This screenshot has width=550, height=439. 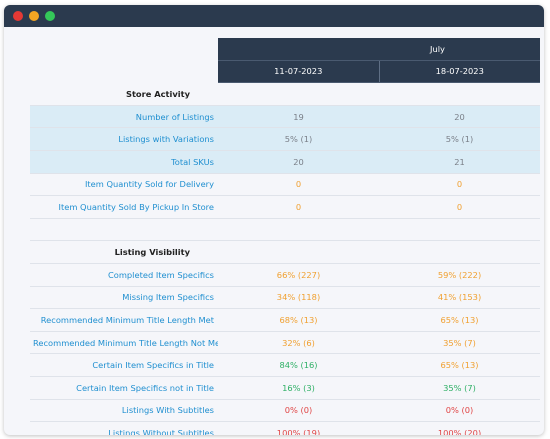 What do you see at coordinates (379, 49) in the screenshot?
I see `month-header: July` at bounding box center [379, 49].